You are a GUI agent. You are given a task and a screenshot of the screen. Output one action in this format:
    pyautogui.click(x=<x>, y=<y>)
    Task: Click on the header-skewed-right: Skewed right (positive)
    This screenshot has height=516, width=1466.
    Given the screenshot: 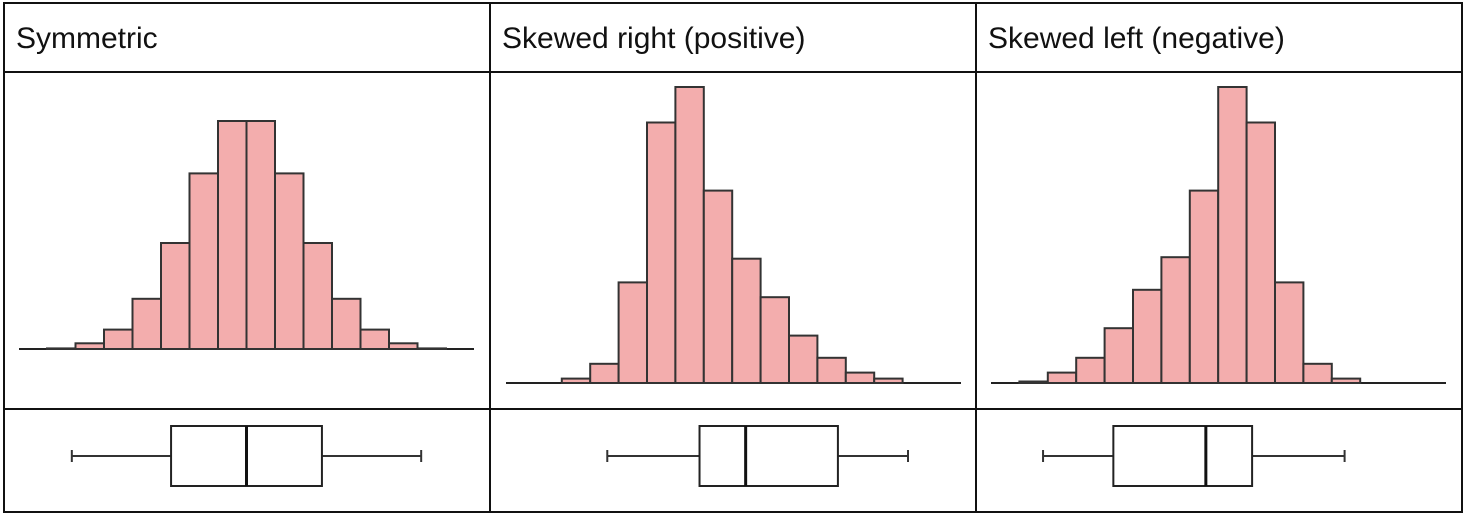 What is the action you would take?
    pyautogui.click(x=653, y=38)
    